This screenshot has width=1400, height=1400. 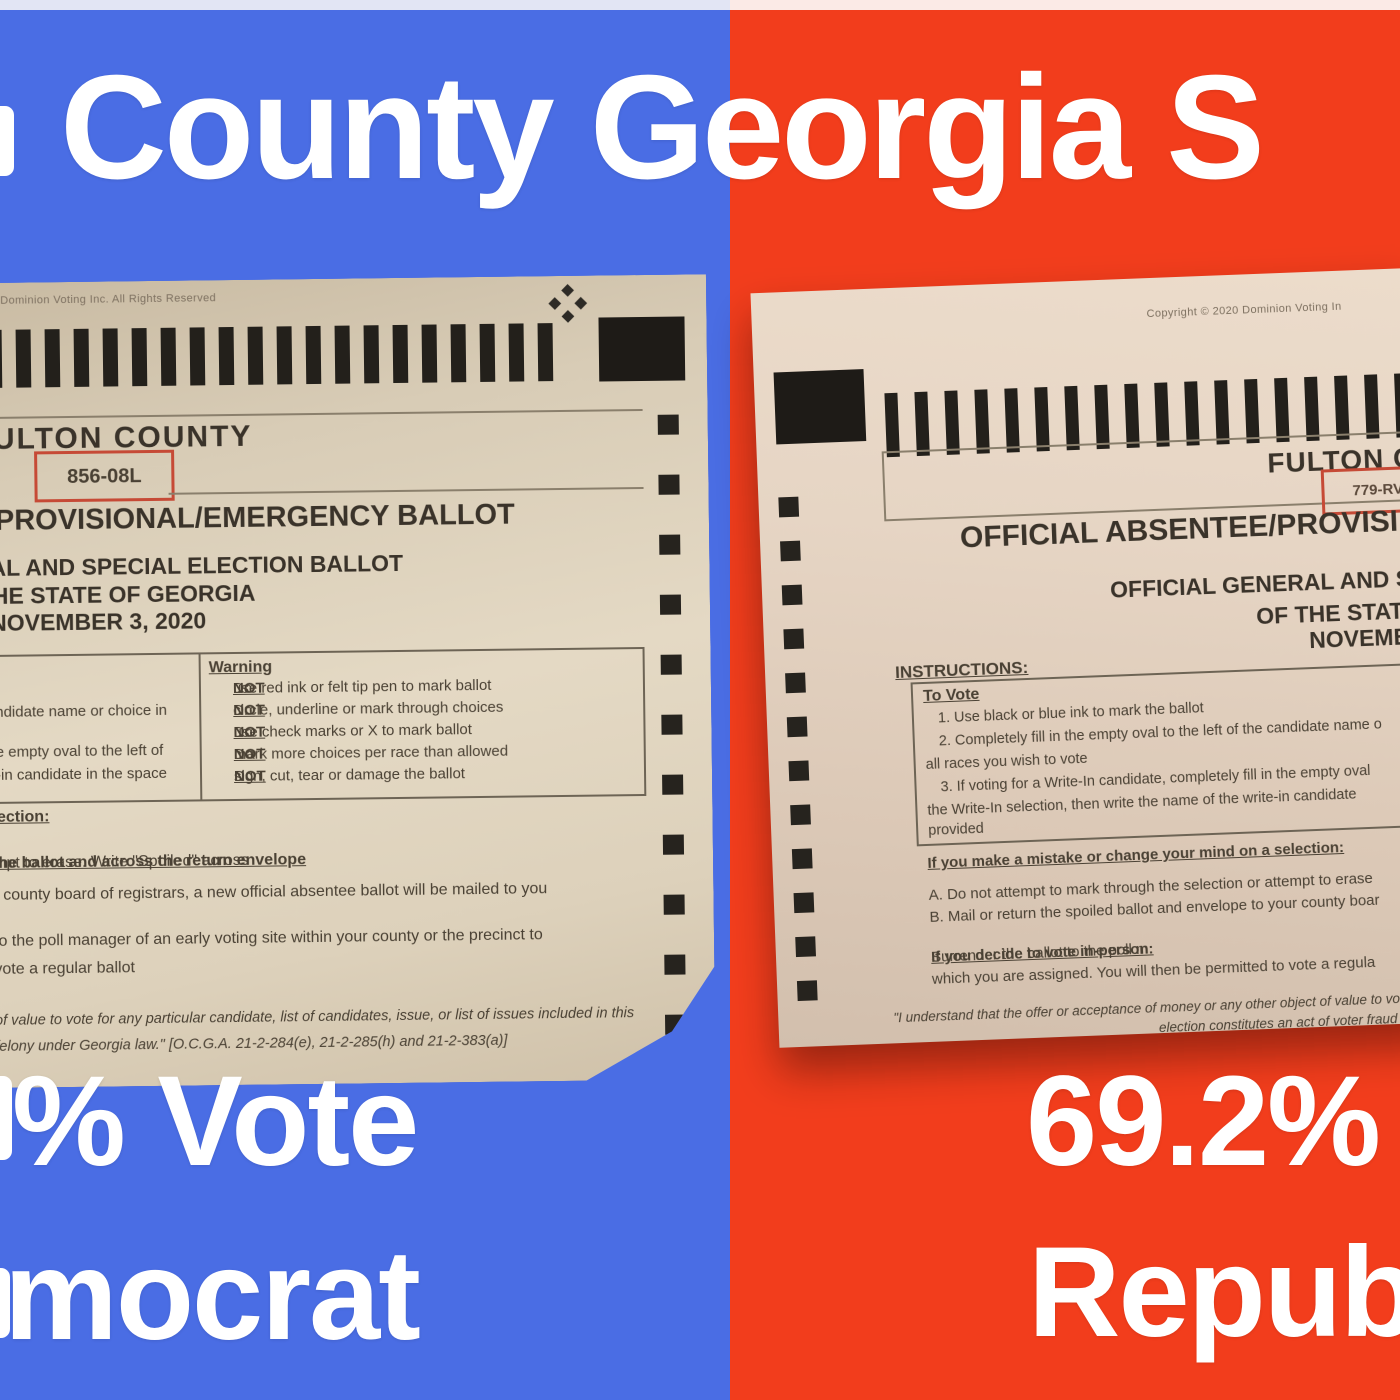 What do you see at coordinates (662, 127) in the screenshot?
I see `headline-title: County Georgia S` at bounding box center [662, 127].